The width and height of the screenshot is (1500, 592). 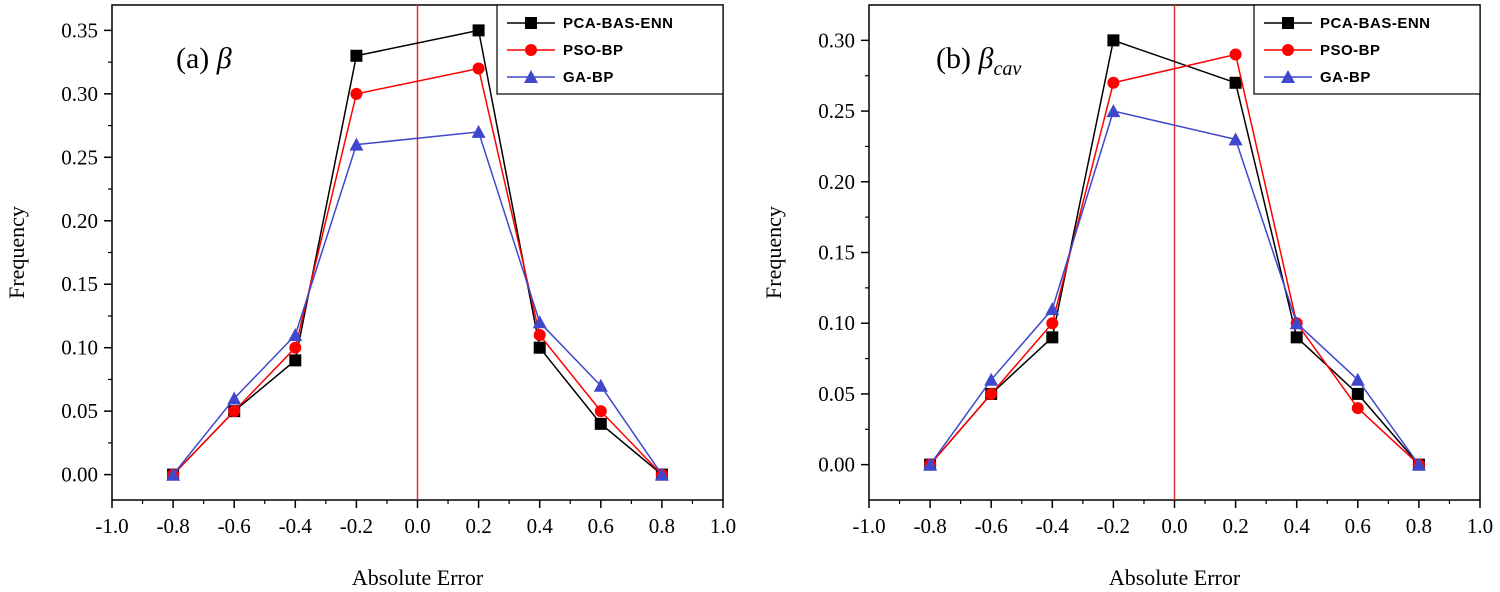 What do you see at coordinates (1007, 69) in the screenshot?
I see `panel-symbol-subscript: cav` at bounding box center [1007, 69].